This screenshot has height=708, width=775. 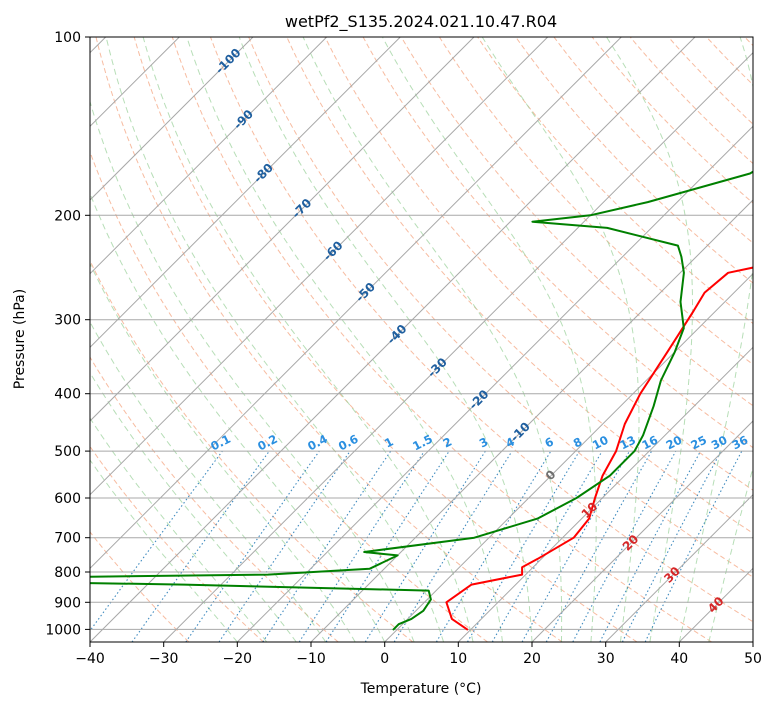 What do you see at coordinates (67, 395) in the screenshot?
I see `y-tick-label: 400` at bounding box center [67, 395].